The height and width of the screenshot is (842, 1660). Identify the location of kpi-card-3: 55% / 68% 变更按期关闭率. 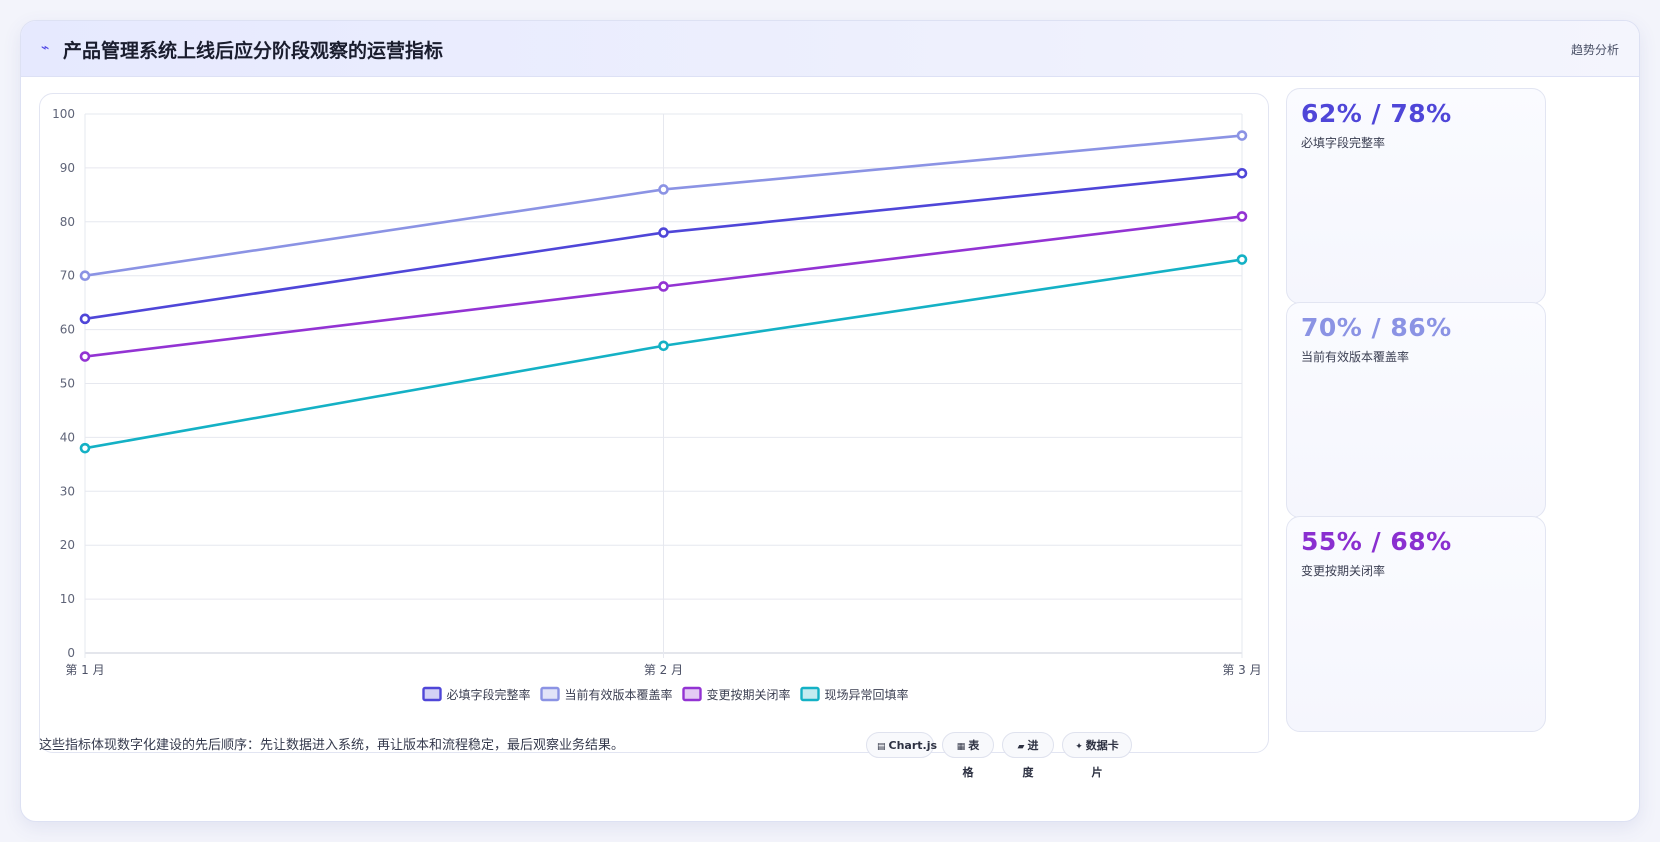
(1416, 624).